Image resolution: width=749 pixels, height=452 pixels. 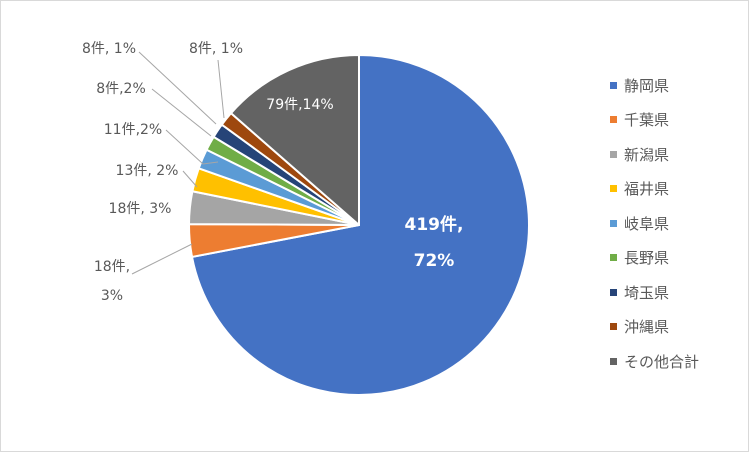 I want to click on data-label-5: 11件,2%, so click(x=133, y=130).